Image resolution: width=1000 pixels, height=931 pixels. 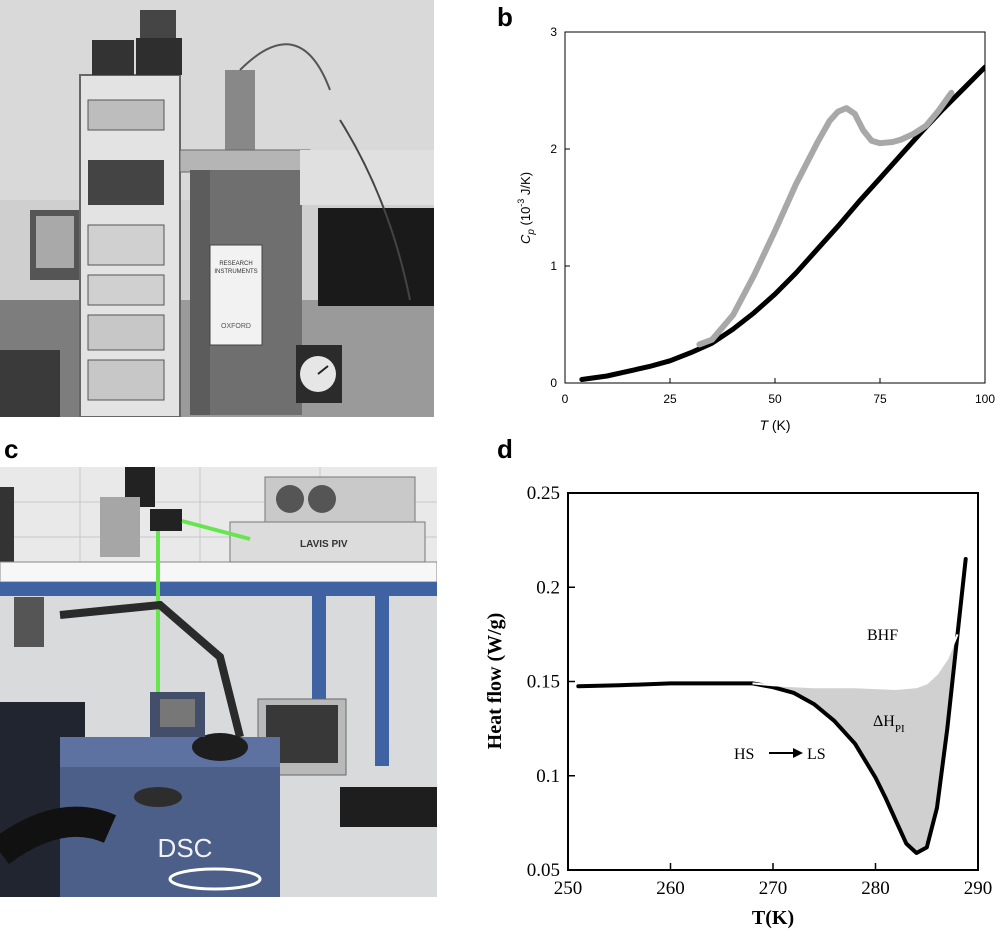 What do you see at coordinates (772, 706) in the screenshot?
I see `series-line-heat-flow` at bounding box center [772, 706].